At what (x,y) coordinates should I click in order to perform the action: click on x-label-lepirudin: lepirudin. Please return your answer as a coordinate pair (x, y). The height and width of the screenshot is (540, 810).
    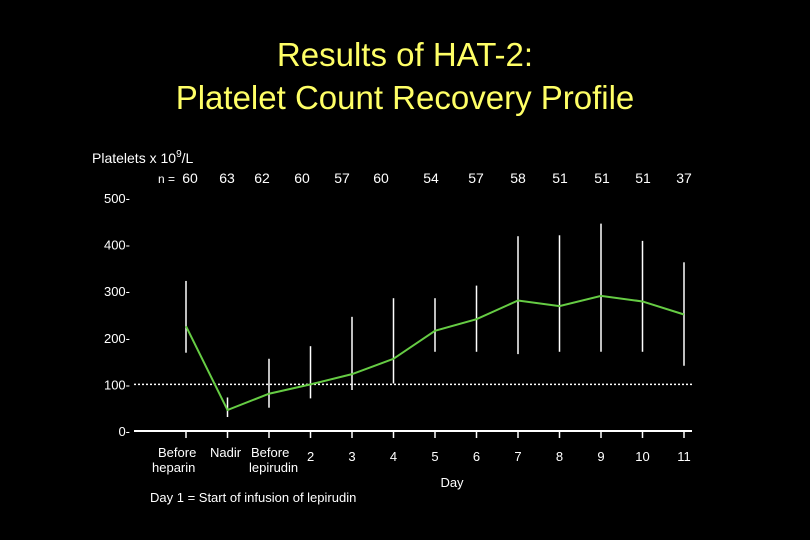
    Looking at the image, I should click on (273, 467).